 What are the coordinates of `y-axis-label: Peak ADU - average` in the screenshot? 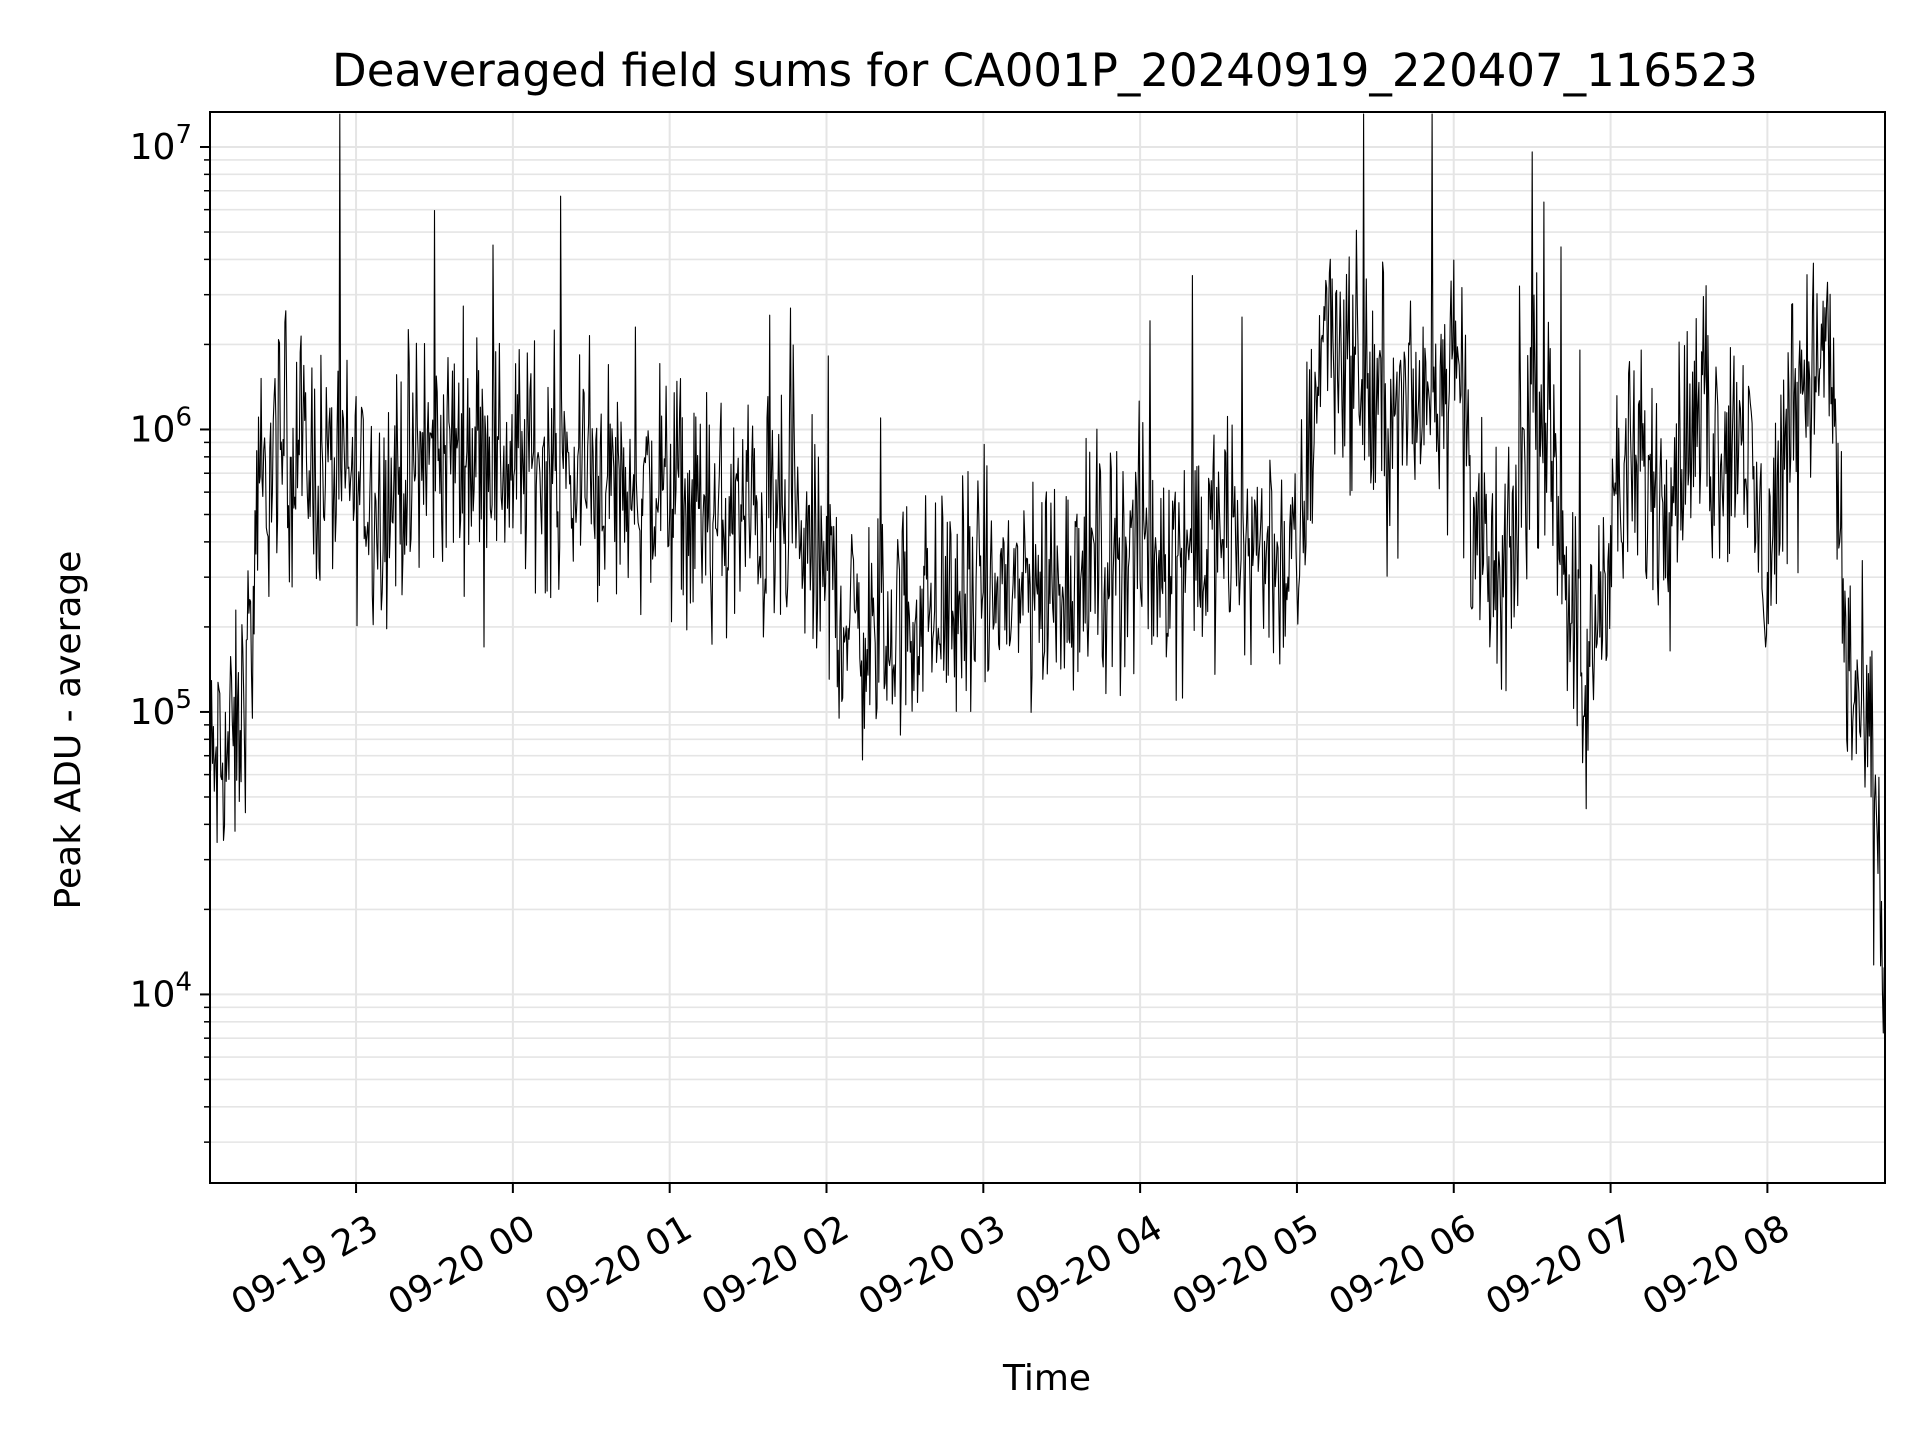 It's located at (68, 730).